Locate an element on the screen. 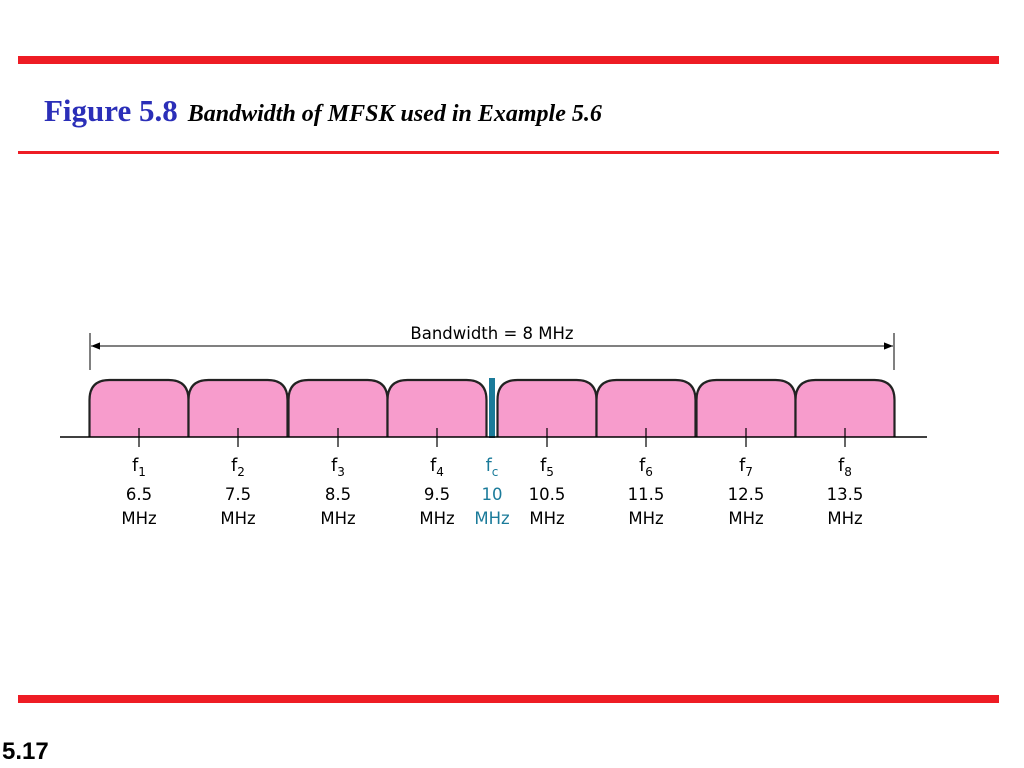  label-fc-symbol: fc is located at coordinates (492, 467).